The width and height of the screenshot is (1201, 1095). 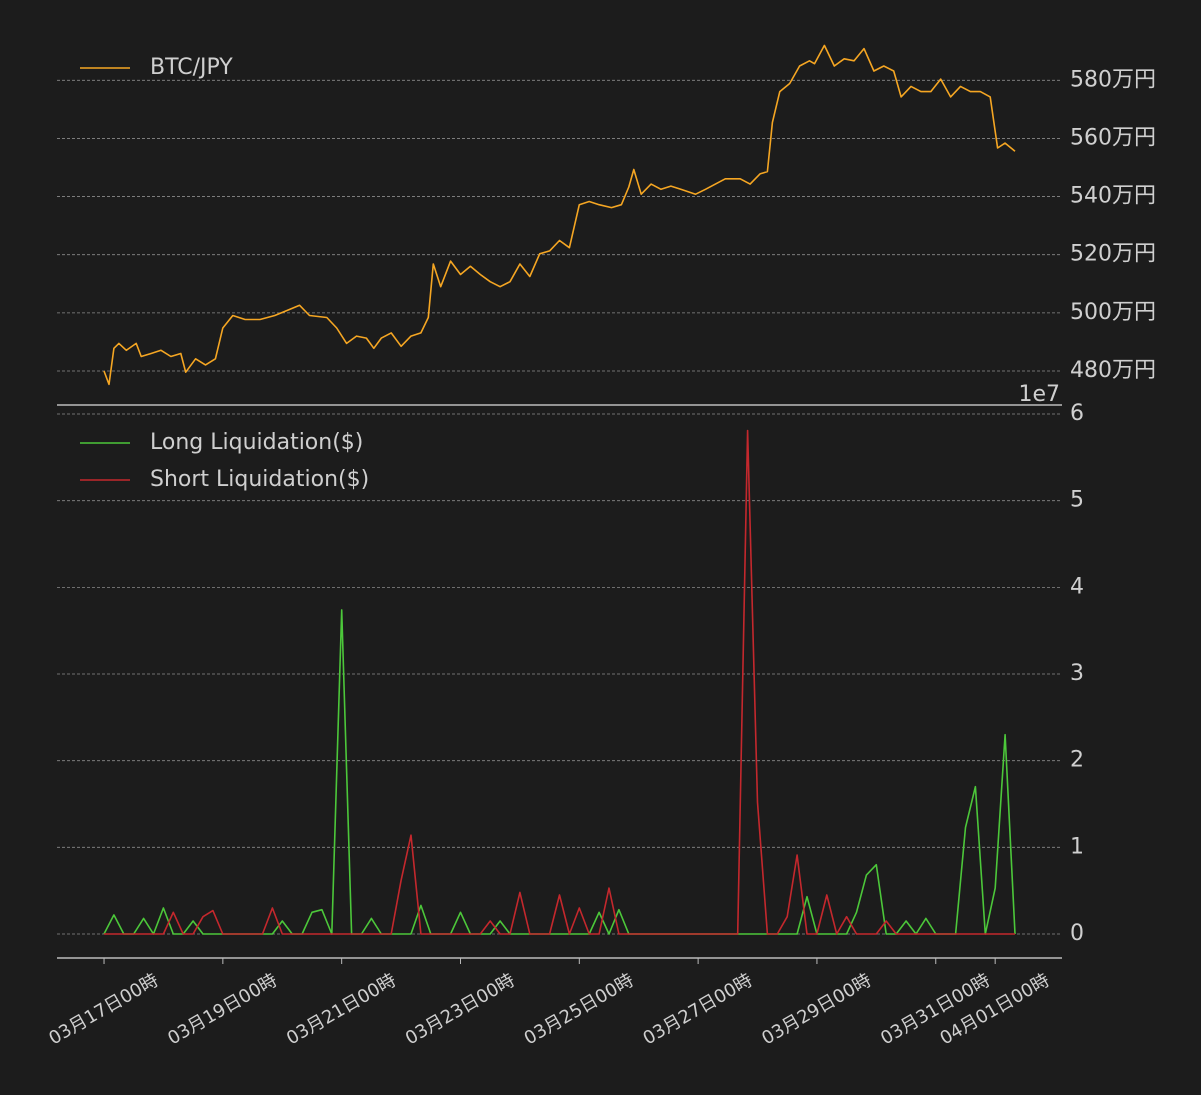 I want to click on y-tick-label: 540万円, so click(x=1113, y=196).